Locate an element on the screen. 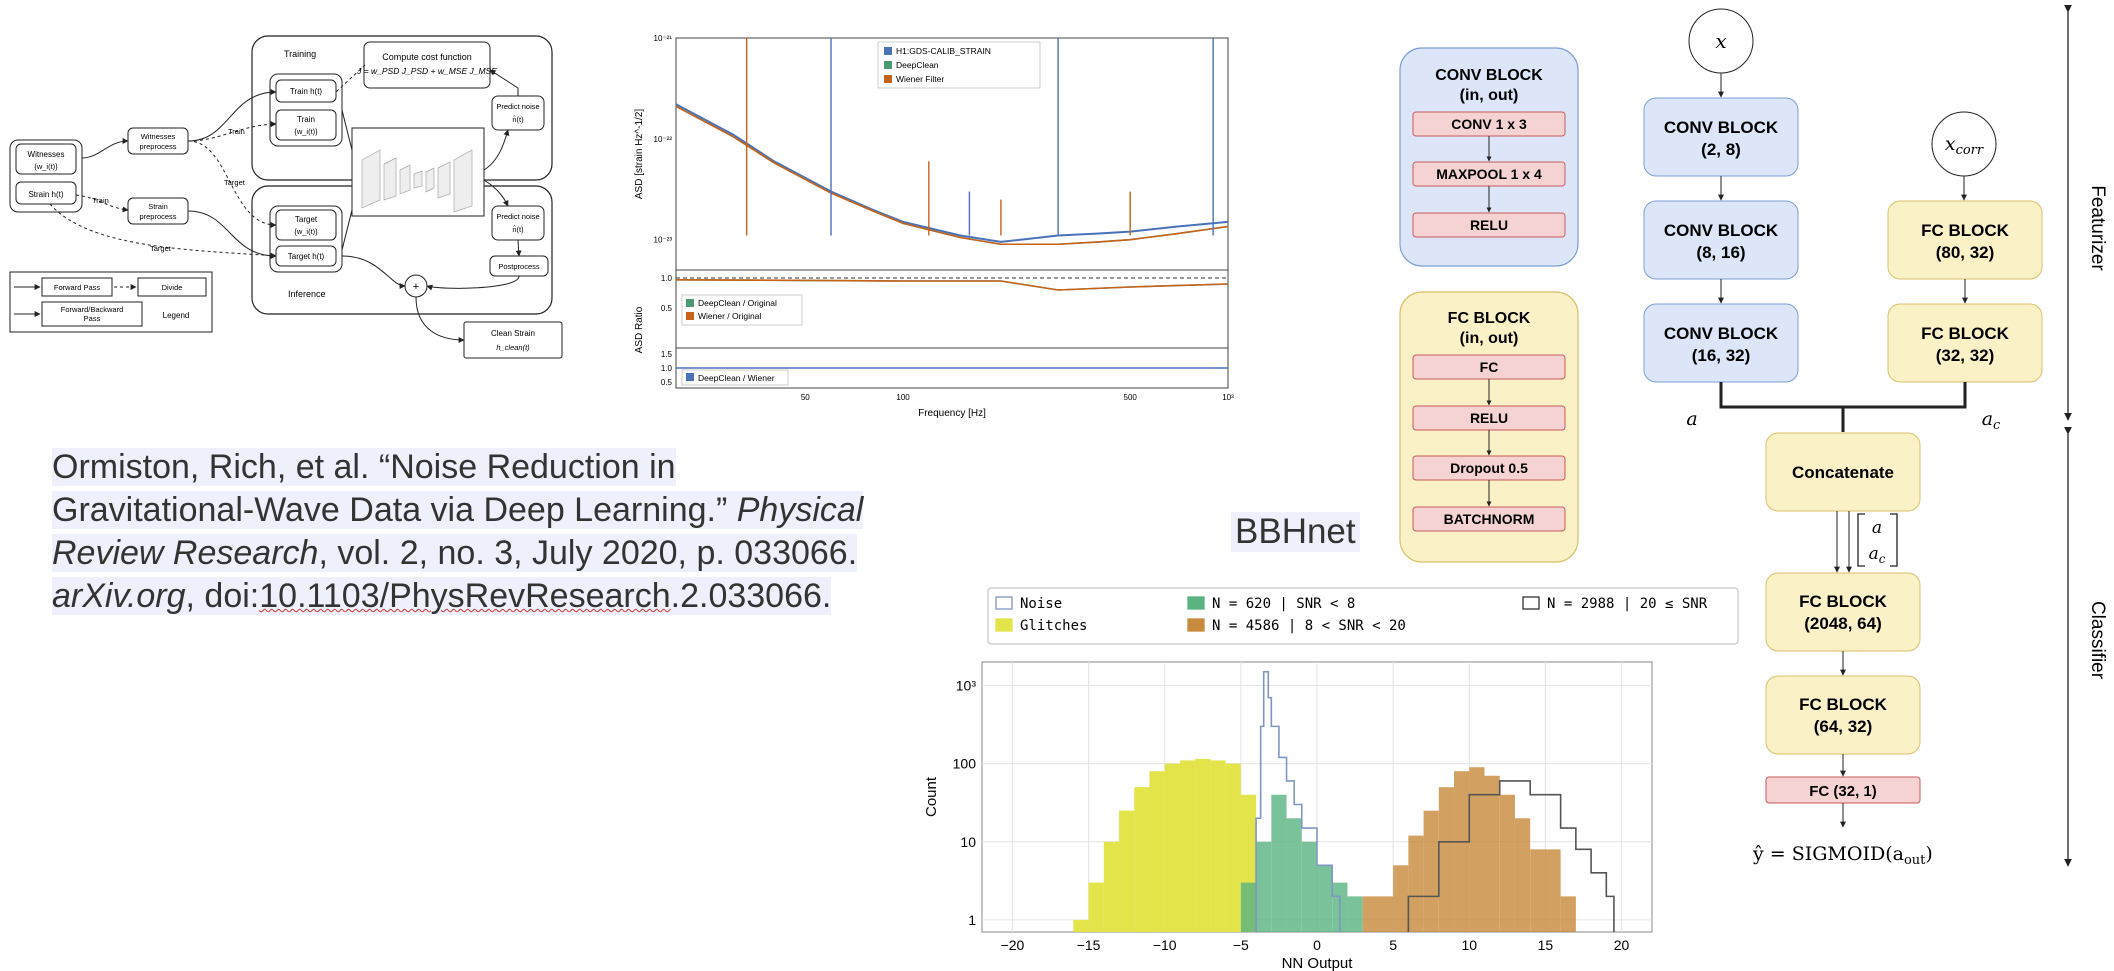 The image size is (2114, 971). hist-legend-label: Glitches is located at coordinates (1053, 626).